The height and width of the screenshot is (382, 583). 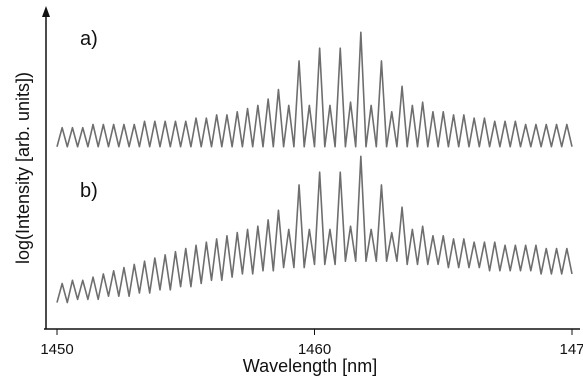 I want to click on y-axis-arrow, so click(x=46, y=11).